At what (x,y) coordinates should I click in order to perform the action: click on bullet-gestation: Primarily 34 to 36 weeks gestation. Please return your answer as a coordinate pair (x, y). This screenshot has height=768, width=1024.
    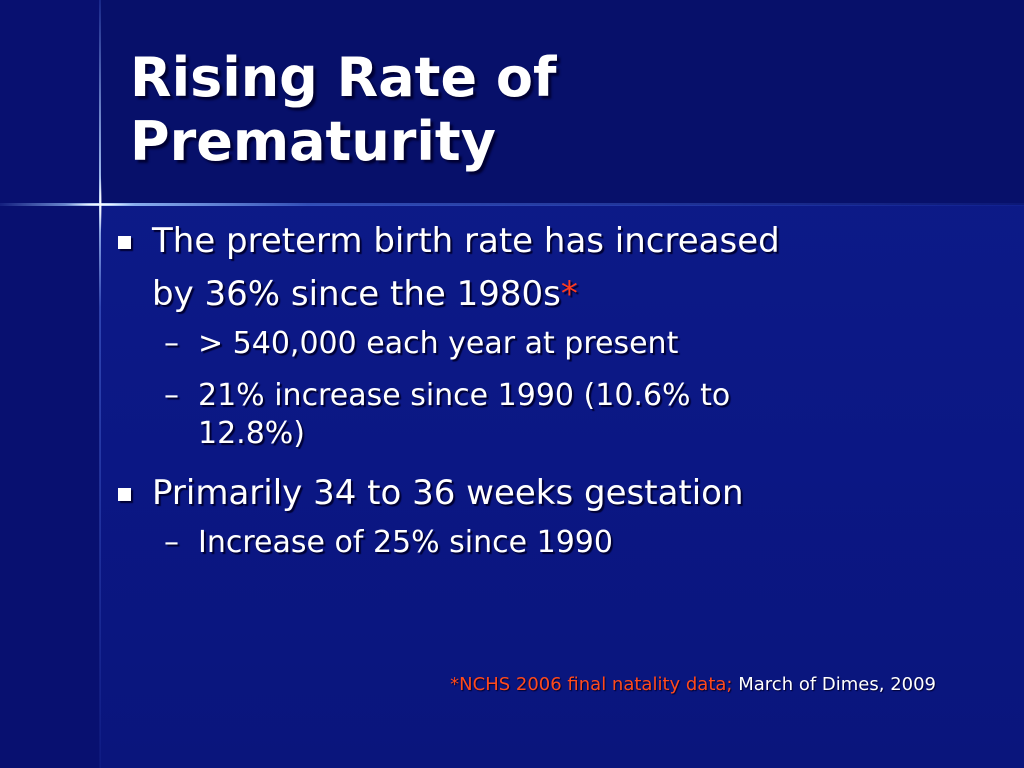
    Looking at the image, I should click on (512, 493).